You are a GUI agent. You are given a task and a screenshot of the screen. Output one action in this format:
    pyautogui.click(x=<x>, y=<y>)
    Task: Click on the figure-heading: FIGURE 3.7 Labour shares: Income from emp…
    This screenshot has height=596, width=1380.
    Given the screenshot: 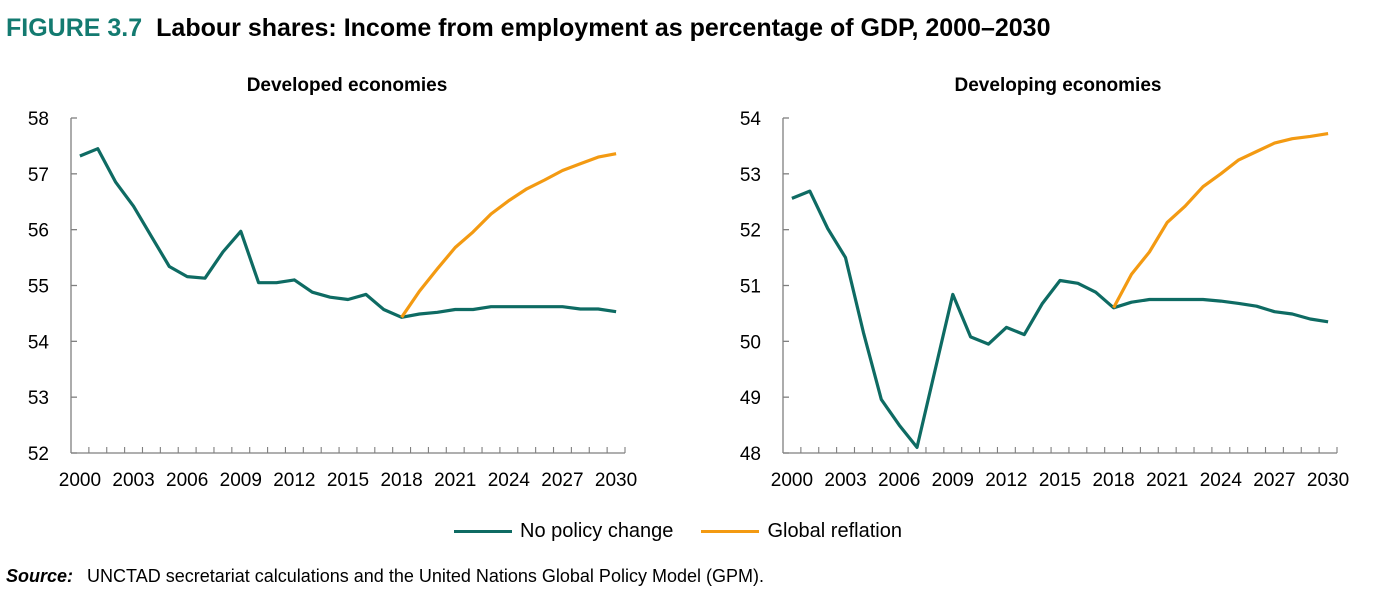 What is the action you would take?
    pyautogui.click(x=528, y=28)
    